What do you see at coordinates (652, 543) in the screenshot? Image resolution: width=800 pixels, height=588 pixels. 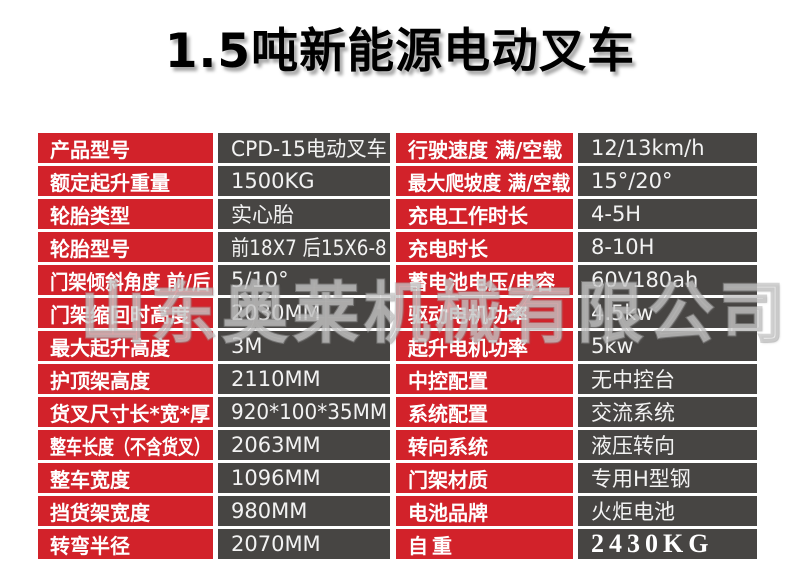 I see `spec-value-text: 2430KG` at bounding box center [652, 543].